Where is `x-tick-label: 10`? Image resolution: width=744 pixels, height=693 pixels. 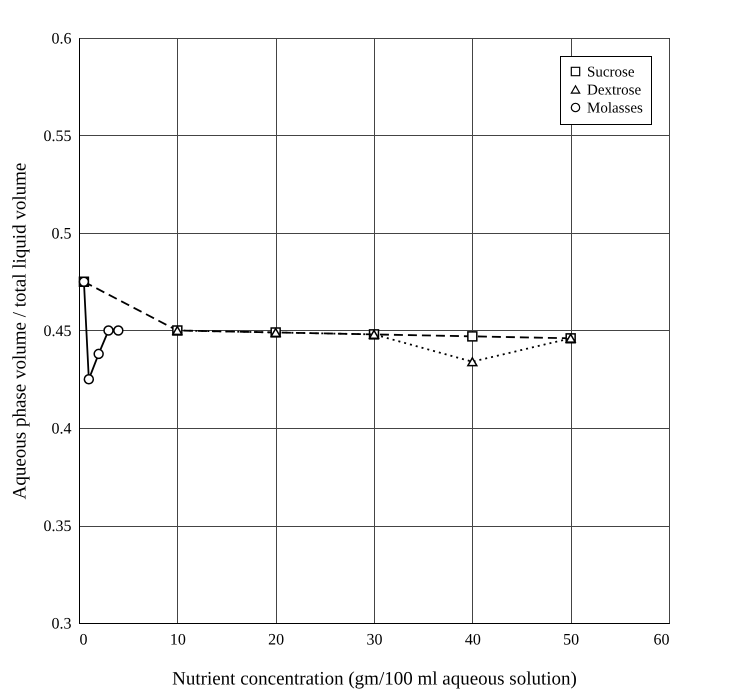
x-tick-label: 10 is located at coordinates (178, 640).